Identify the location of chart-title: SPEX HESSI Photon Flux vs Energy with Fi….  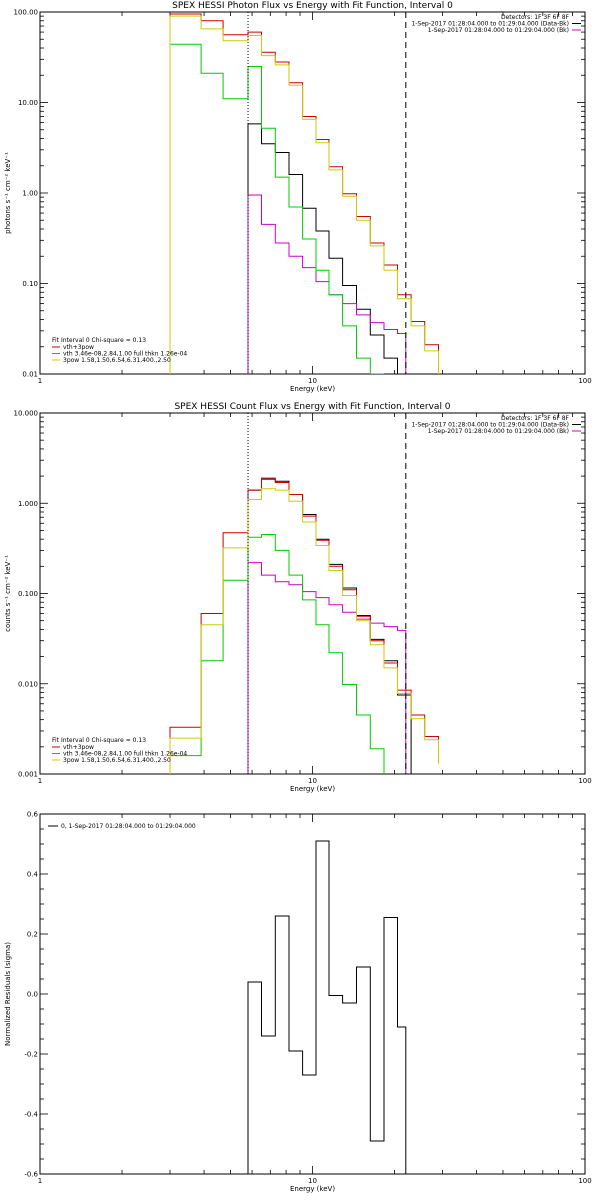
(312, 6).